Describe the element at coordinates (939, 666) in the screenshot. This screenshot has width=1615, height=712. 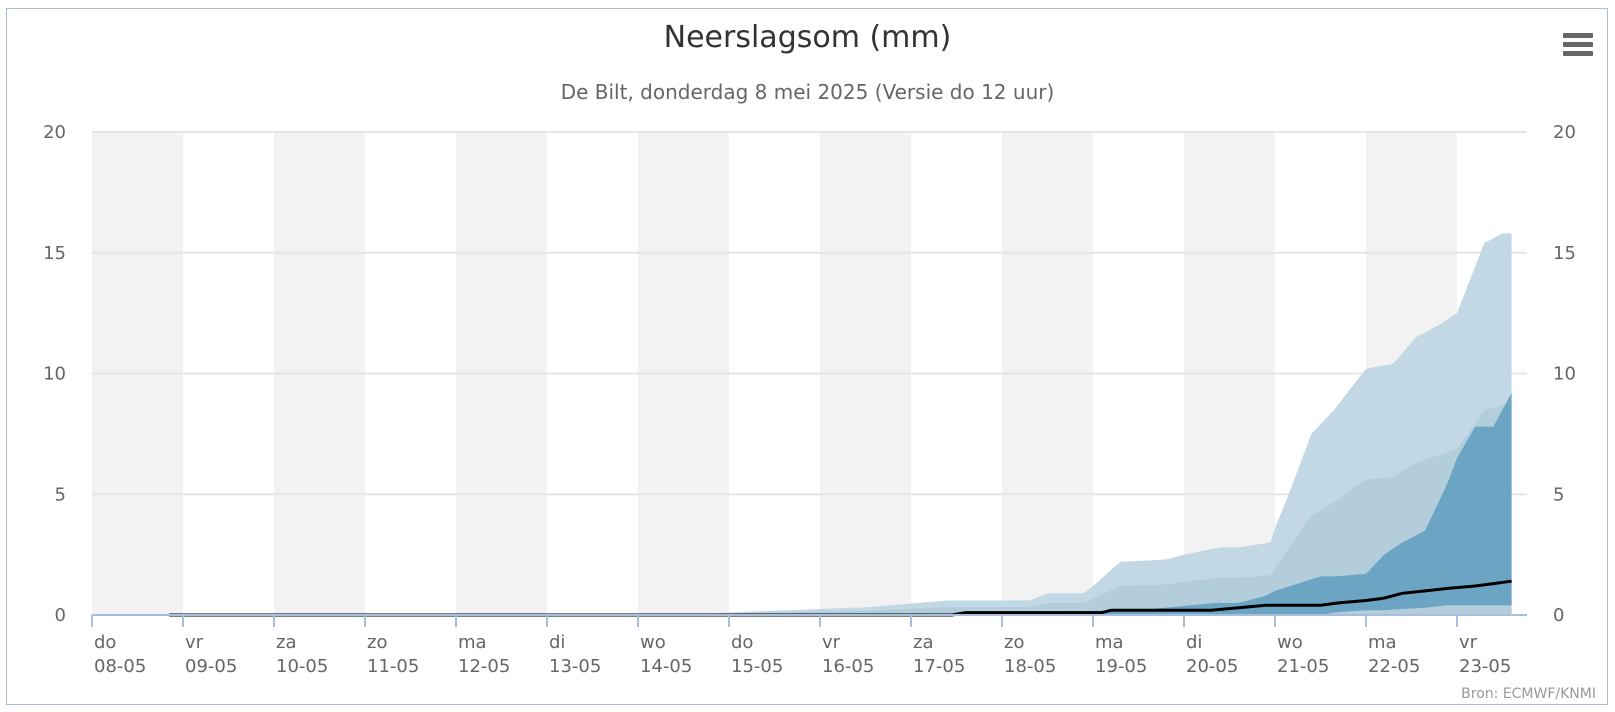
I see `x-tick-date-label: 17-05` at that location.